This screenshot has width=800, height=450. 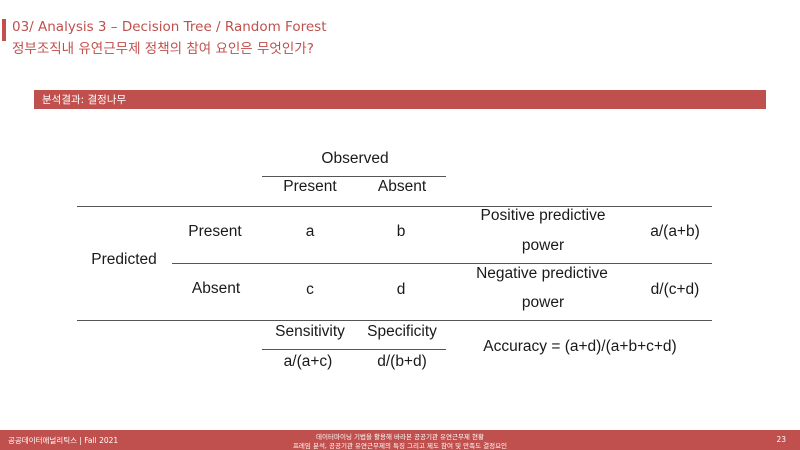 What do you see at coordinates (580, 346) in the screenshot?
I see `accuracy-formula: Accuracy = (a+d)/(a+b+c+d)` at bounding box center [580, 346].